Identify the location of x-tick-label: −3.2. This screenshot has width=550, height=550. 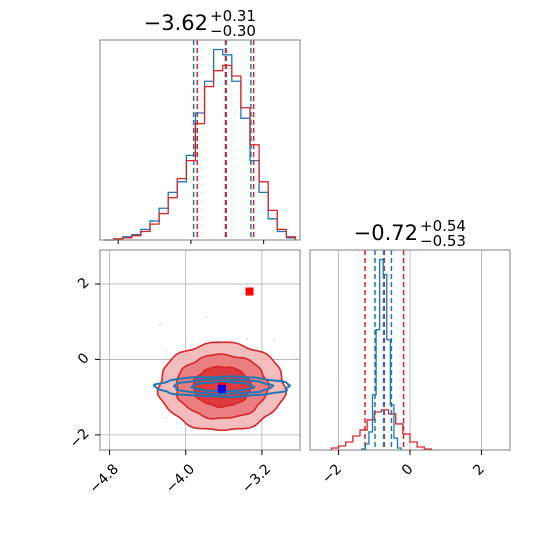
(256, 478).